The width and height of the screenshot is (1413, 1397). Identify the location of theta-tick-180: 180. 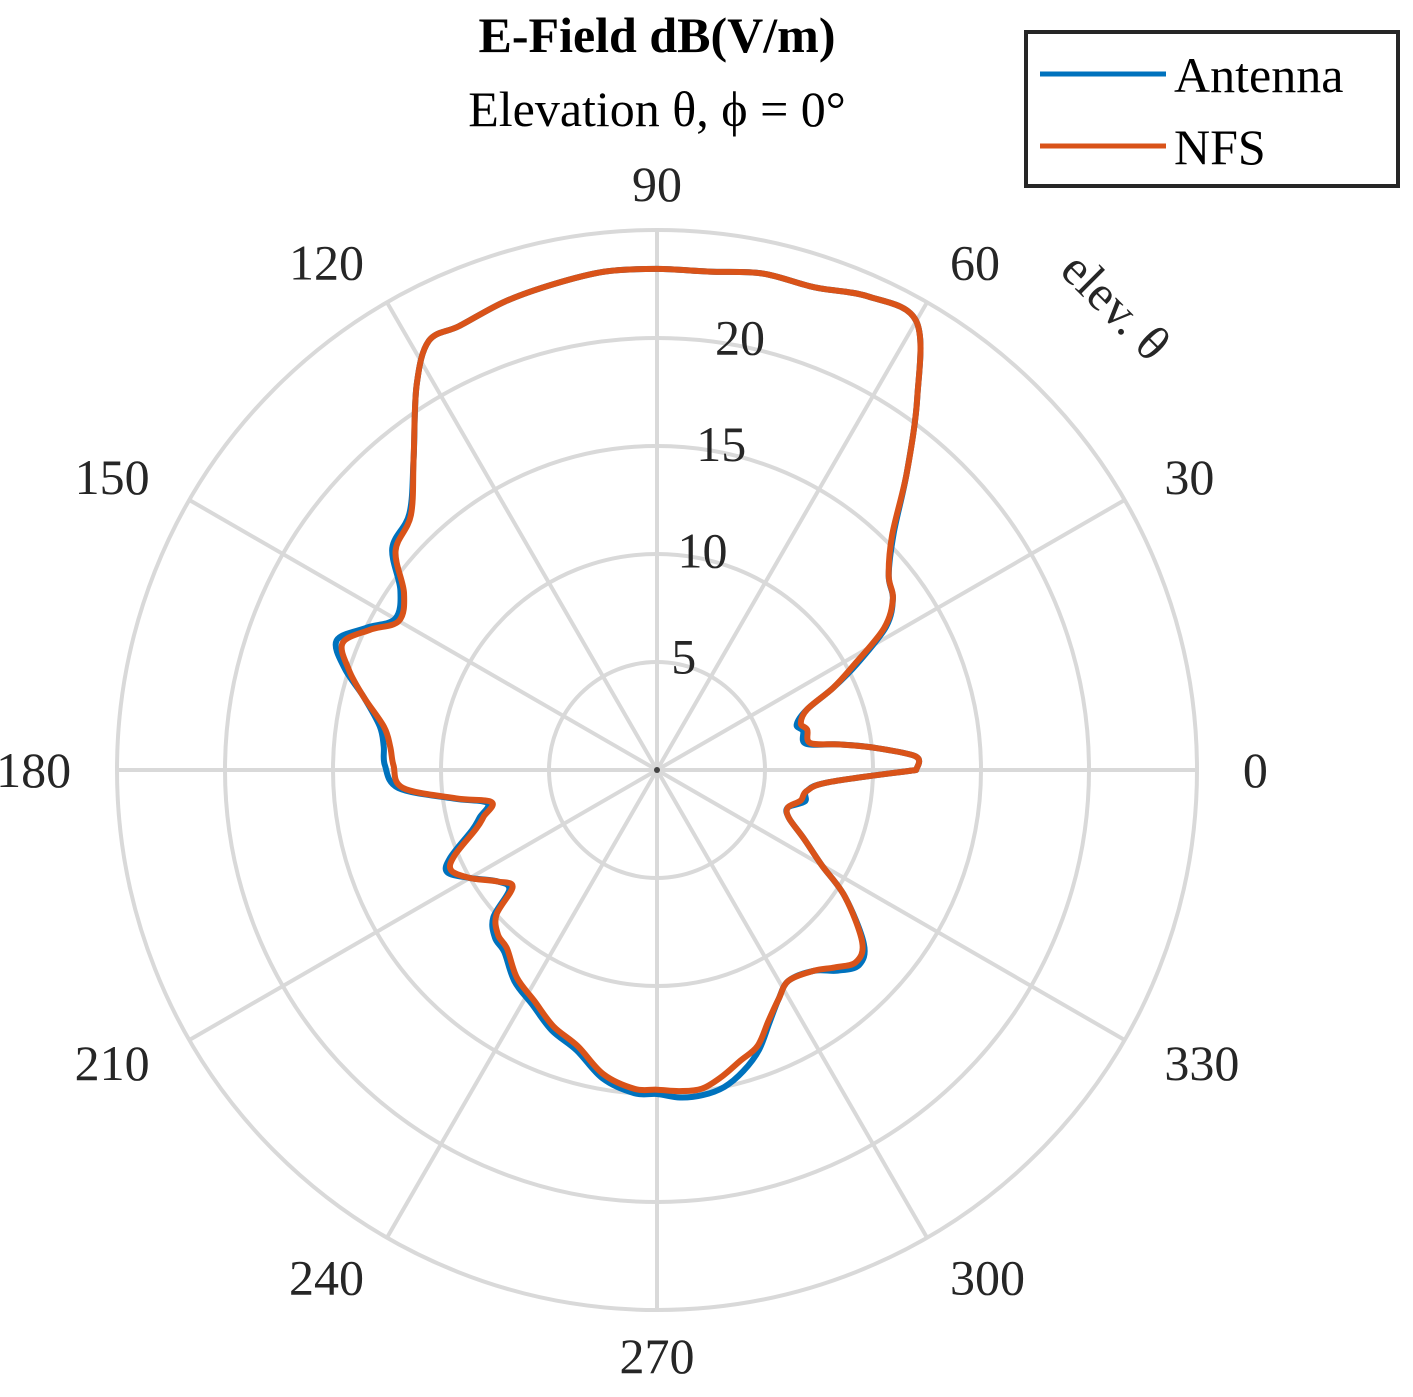
(35, 770).